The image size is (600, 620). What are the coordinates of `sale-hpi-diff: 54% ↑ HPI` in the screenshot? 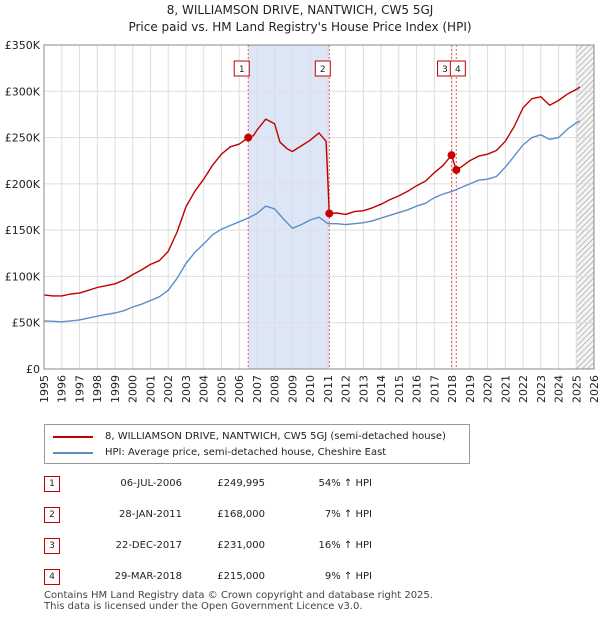 It's located at (345, 483).